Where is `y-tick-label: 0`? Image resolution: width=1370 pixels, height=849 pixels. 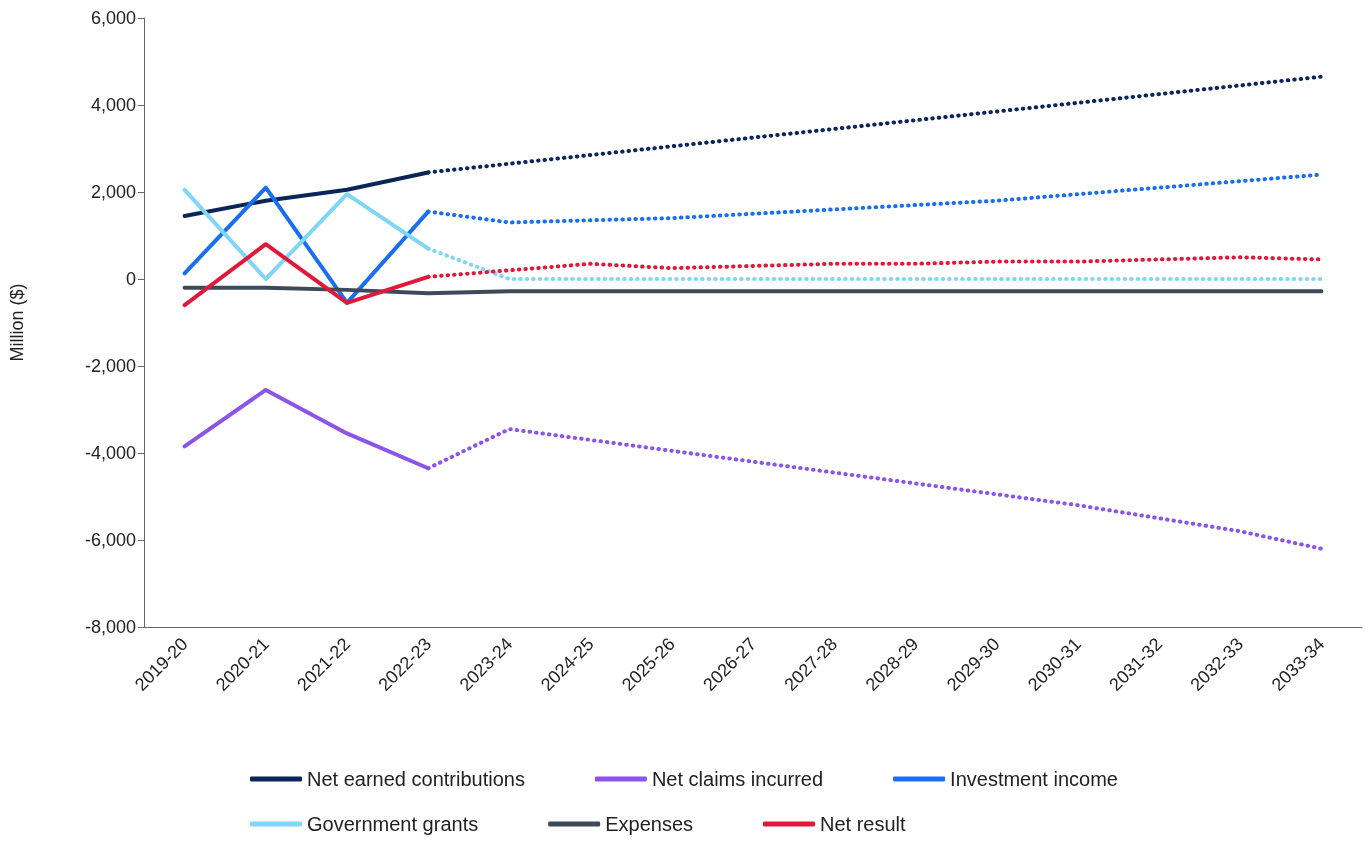 y-tick-label: 0 is located at coordinates (130, 279).